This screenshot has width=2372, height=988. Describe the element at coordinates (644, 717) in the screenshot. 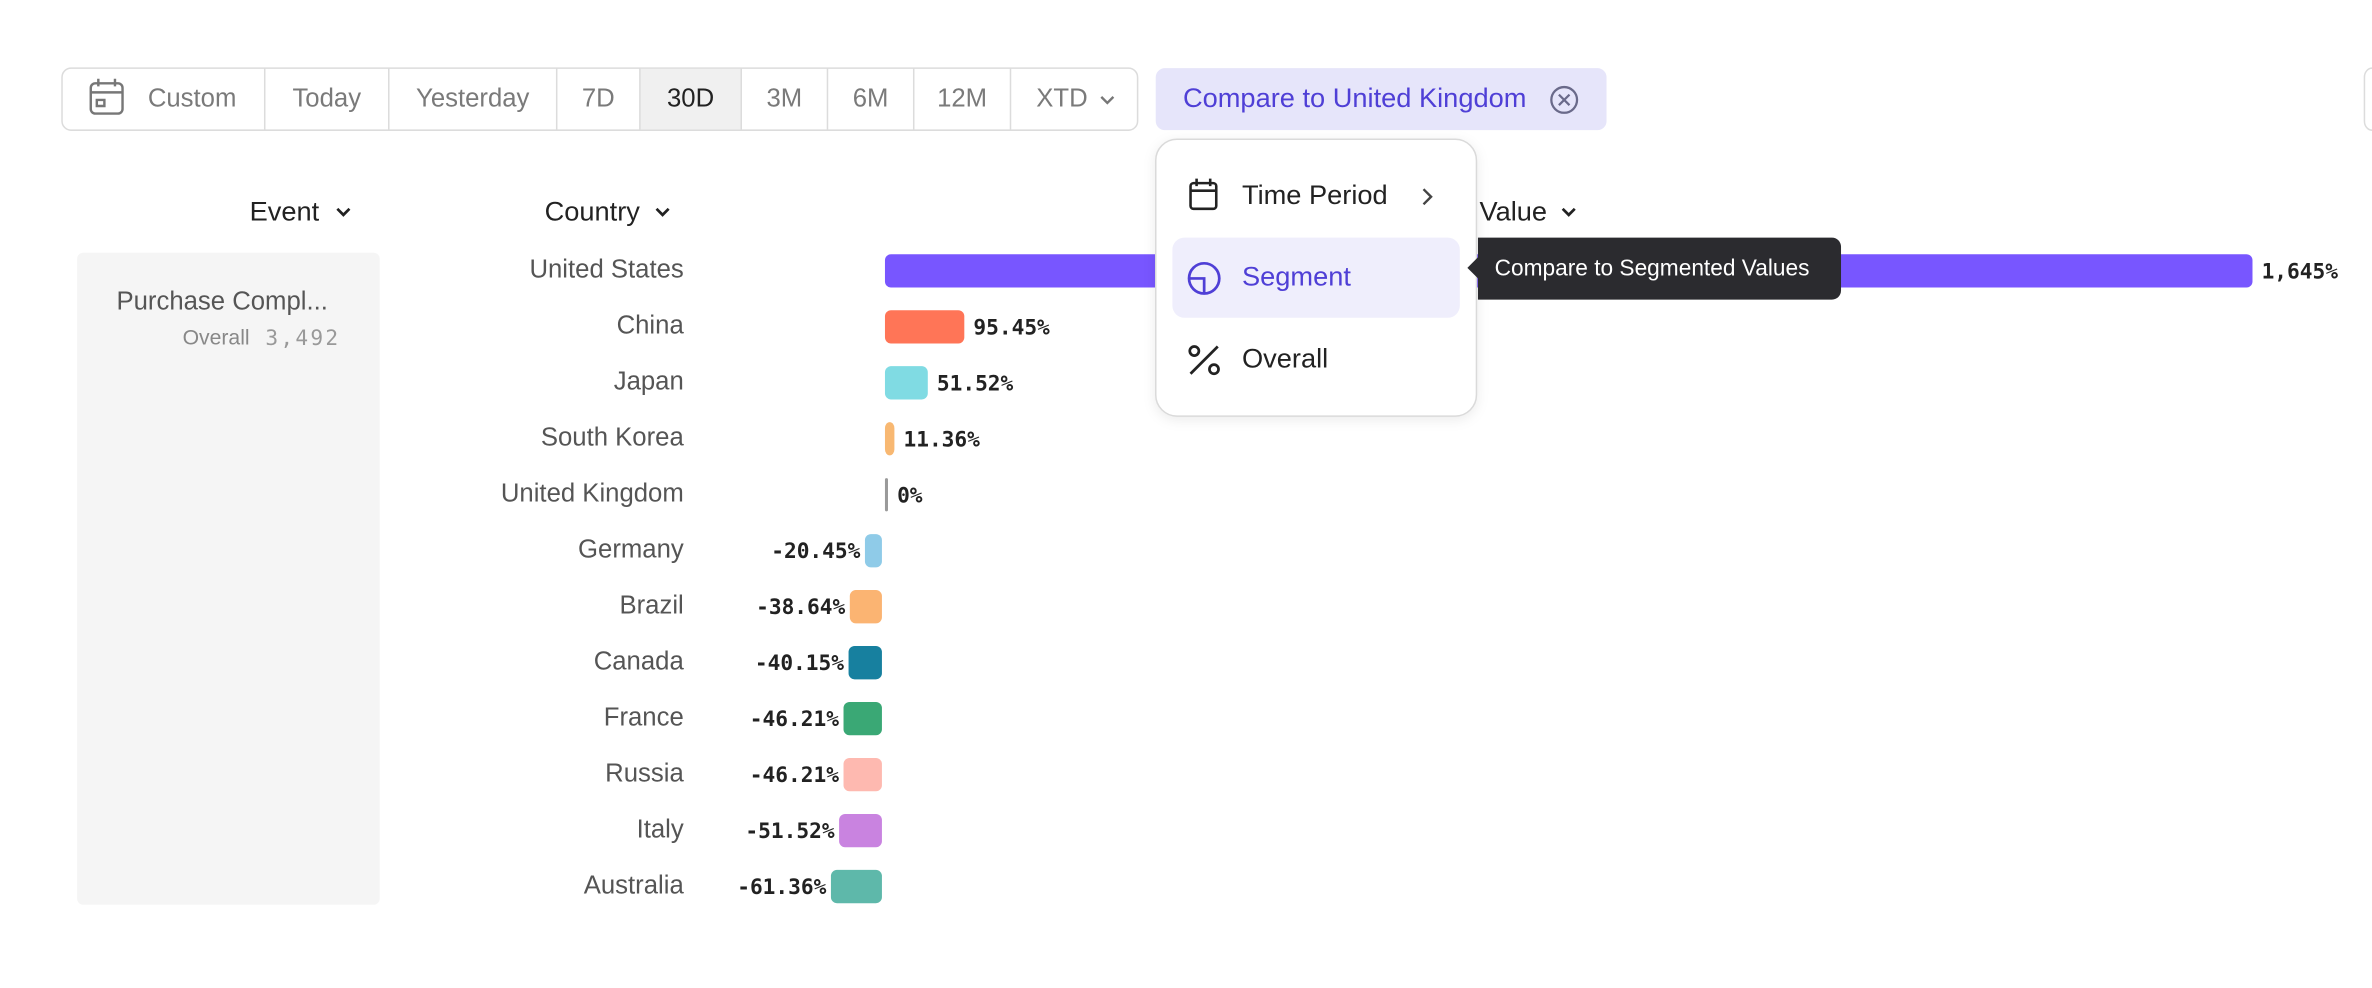

I see `category-label: France` at that location.